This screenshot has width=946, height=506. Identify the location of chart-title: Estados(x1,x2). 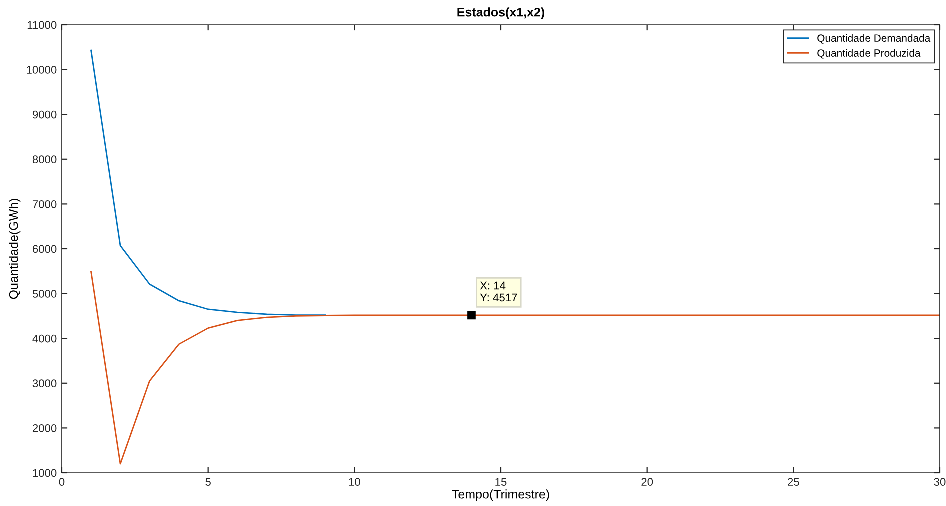
(501, 14).